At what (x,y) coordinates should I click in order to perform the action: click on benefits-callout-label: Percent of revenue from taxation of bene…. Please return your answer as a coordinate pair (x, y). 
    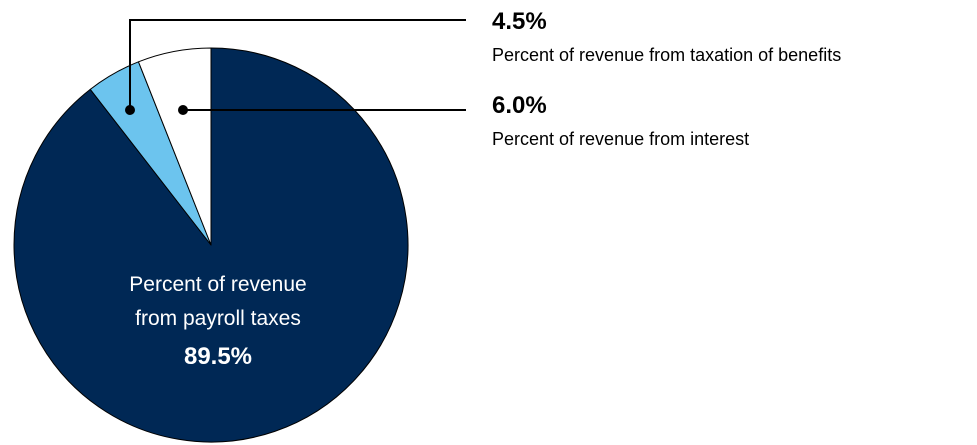
    Looking at the image, I should click on (666, 55).